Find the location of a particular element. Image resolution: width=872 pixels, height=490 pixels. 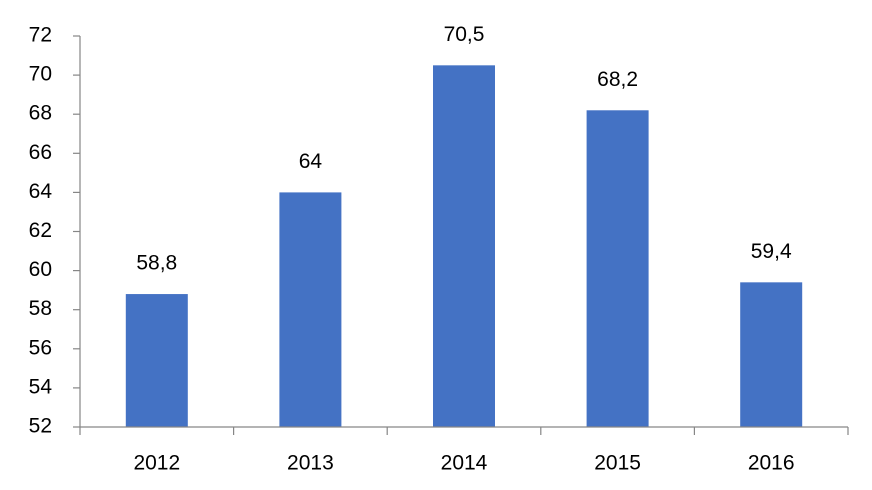

y-tick-label: 56 is located at coordinates (40, 347).